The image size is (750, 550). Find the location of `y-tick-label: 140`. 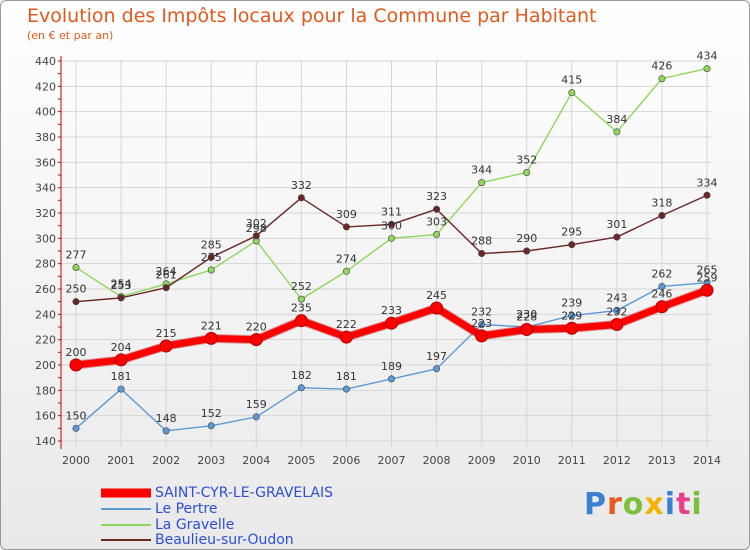

y-tick-label: 140 is located at coordinates (45, 441).